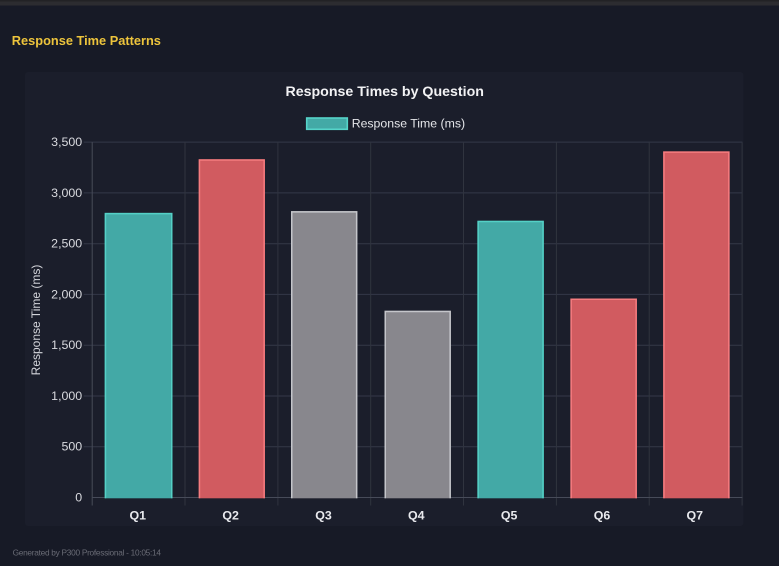 The width and height of the screenshot is (779, 566). What do you see at coordinates (66, 396) in the screenshot?
I see `svg-text: 1,000` at bounding box center [66, 396].